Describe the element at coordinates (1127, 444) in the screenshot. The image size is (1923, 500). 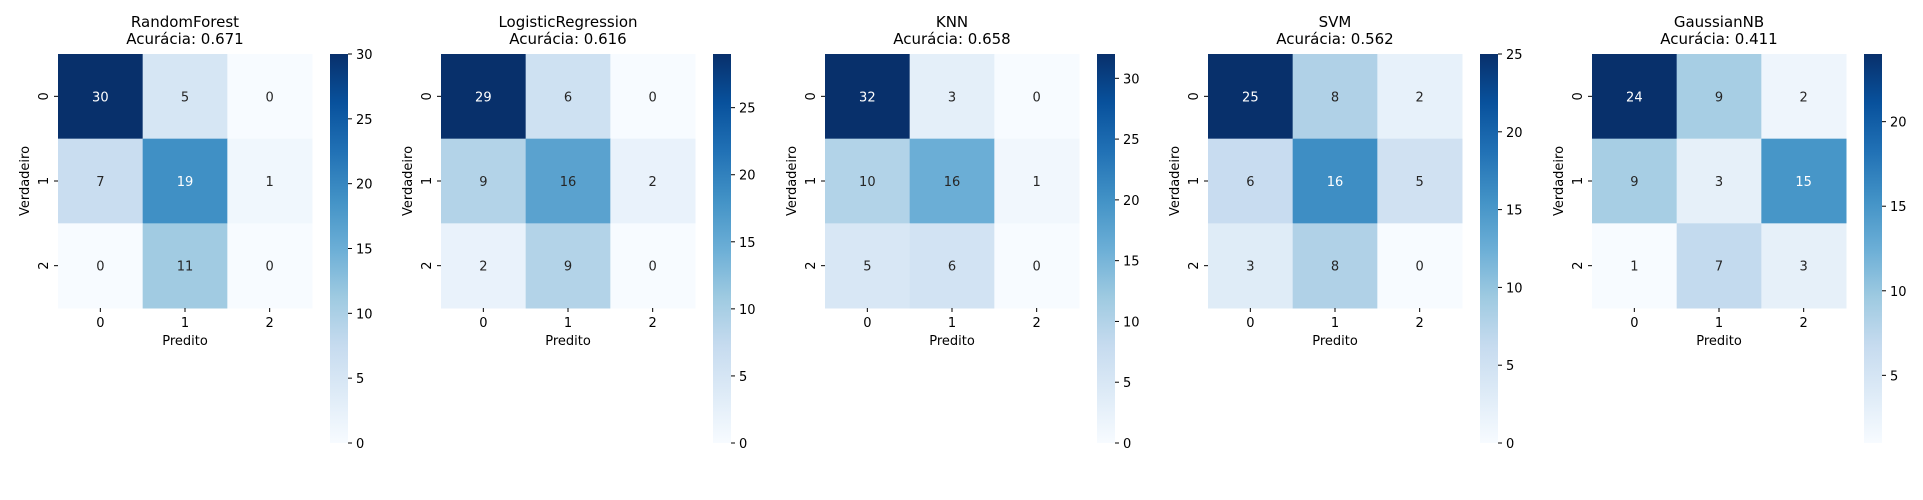
I see `colorbar-tick-label: 0` at that location.